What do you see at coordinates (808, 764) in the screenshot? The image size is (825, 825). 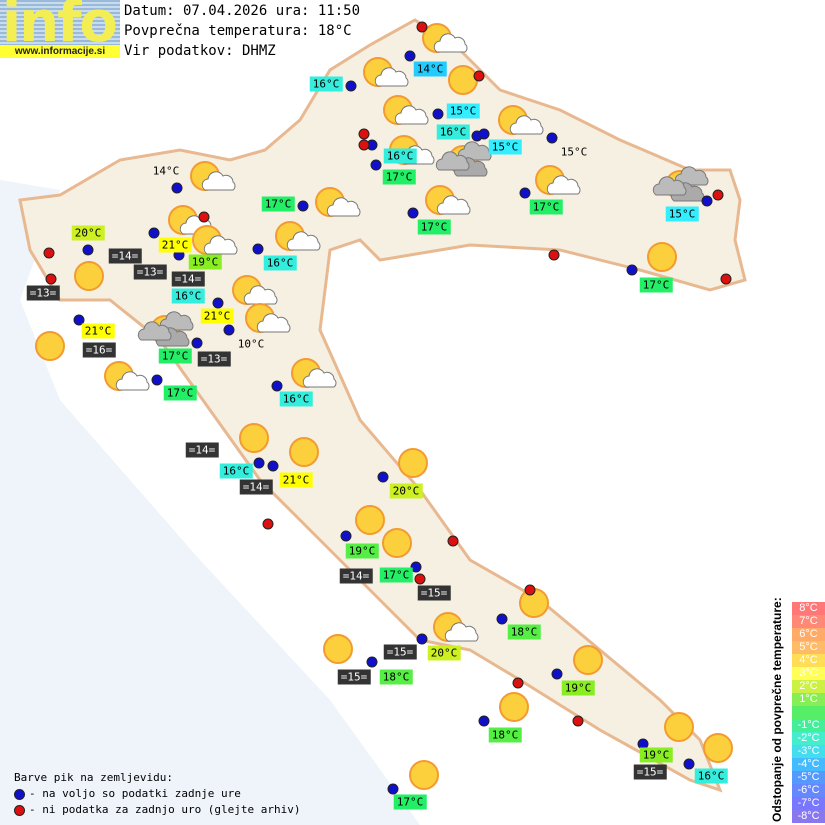 I see `scale-step: -4°C` at bounding box center [808, 764].